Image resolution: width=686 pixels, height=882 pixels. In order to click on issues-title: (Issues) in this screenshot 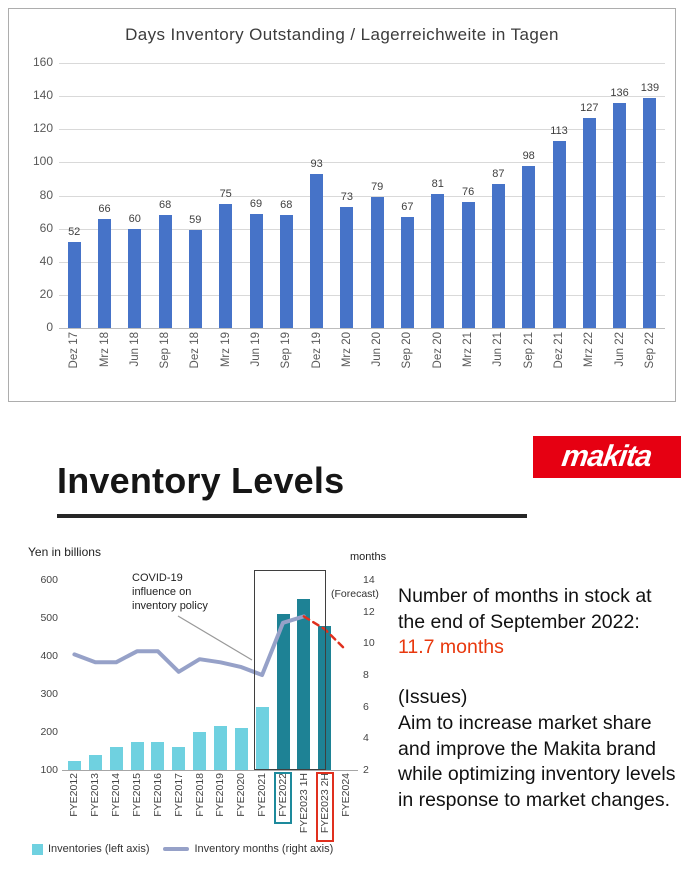, I will do `click(433, 697)`.